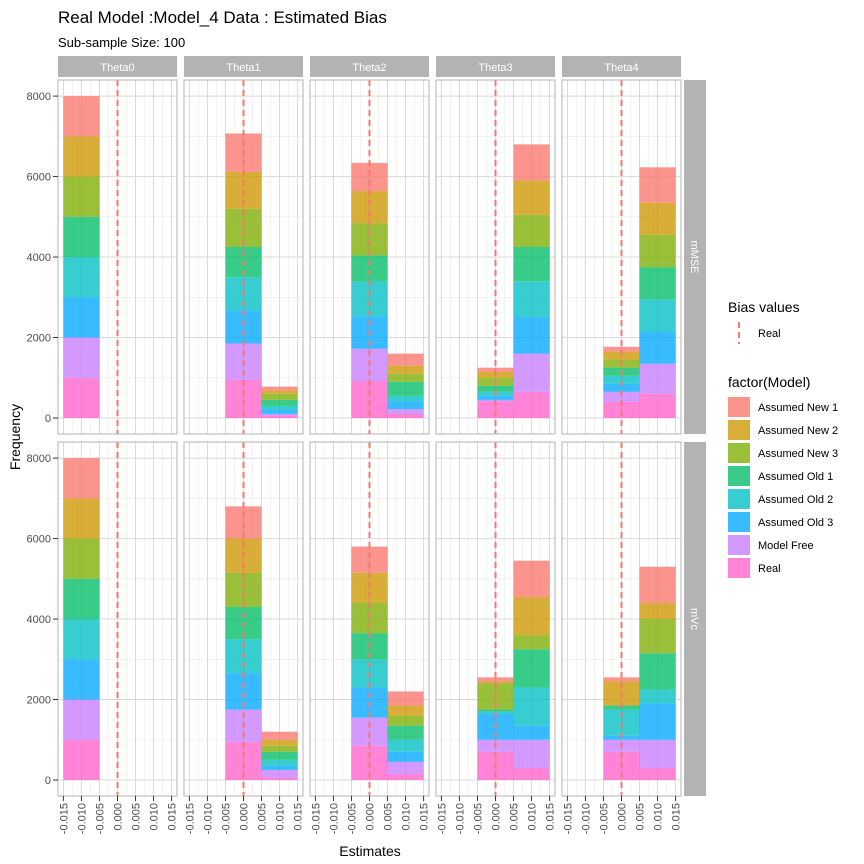 This screenshot has height=864, width=864. Describe the element at coordinates (117, 619) in the screenshot. I see `panel-mvc-theta0` at that location.